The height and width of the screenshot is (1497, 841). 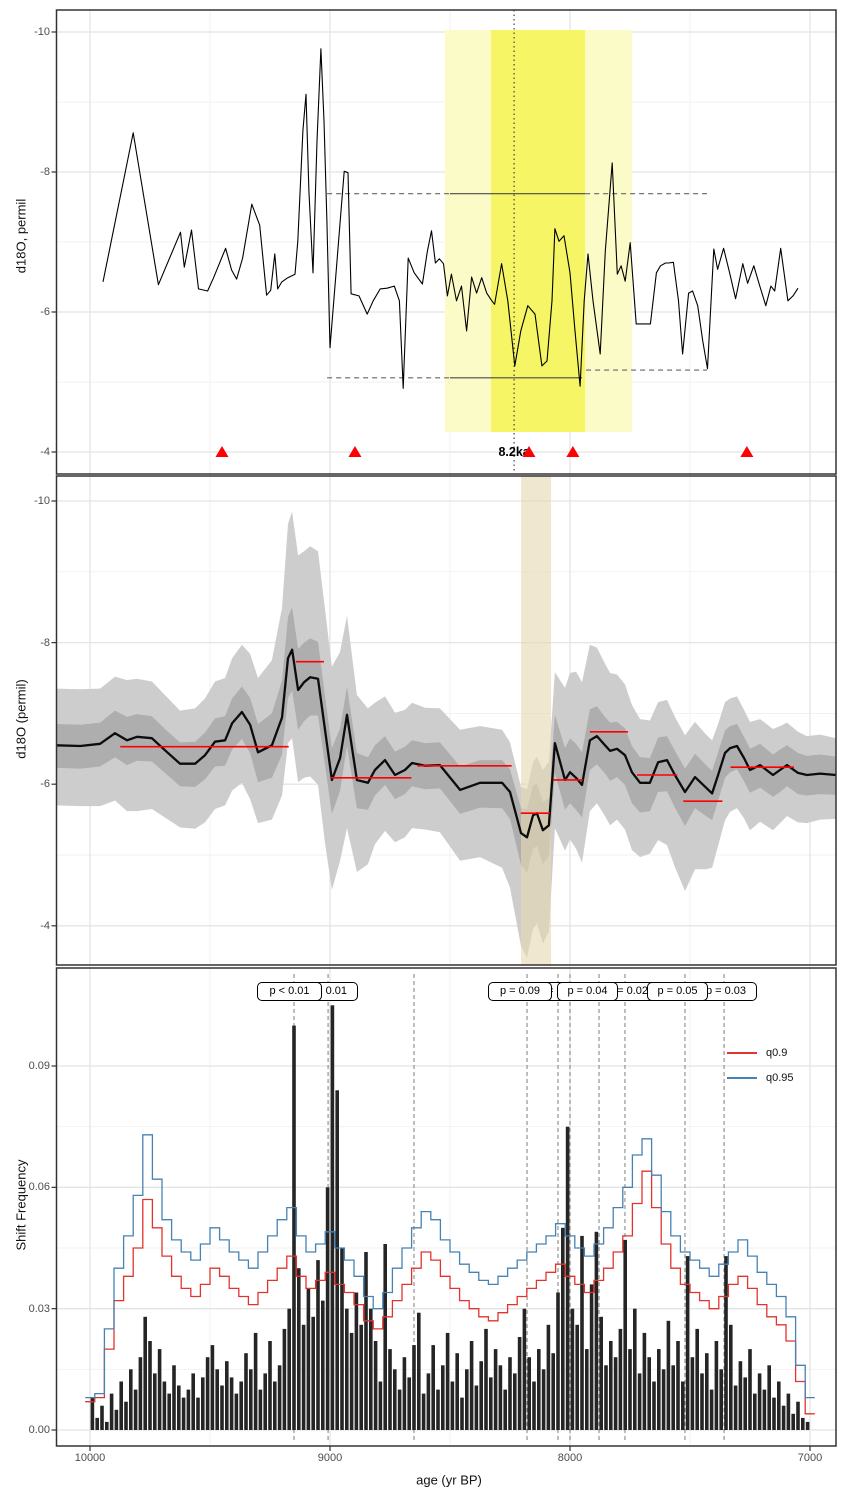 What do you see at coordinates (450, 1292) in the screenshot?
I see `q90-step-line` at bounding box center [450, 1292].